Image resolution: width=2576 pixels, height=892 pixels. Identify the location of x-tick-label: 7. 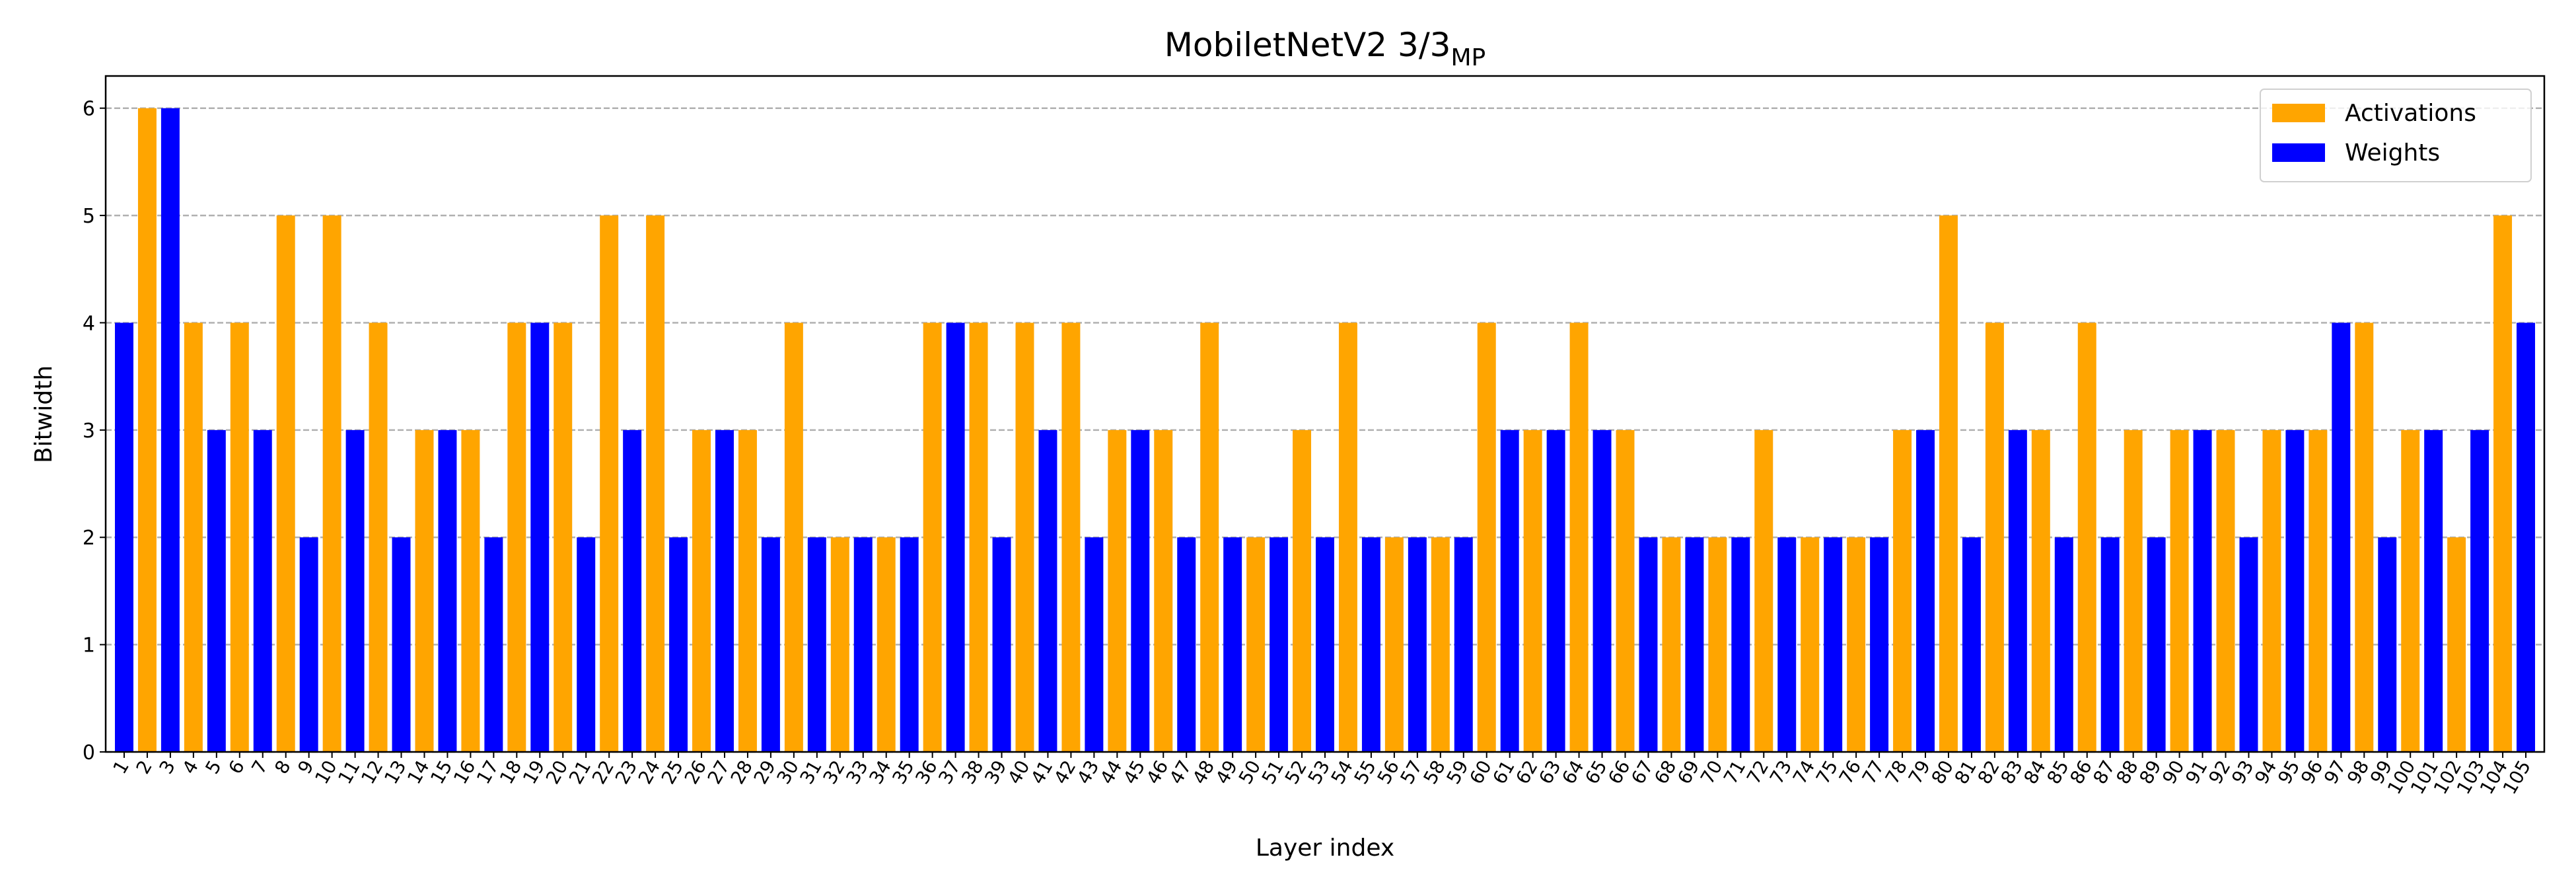
(259, 768).